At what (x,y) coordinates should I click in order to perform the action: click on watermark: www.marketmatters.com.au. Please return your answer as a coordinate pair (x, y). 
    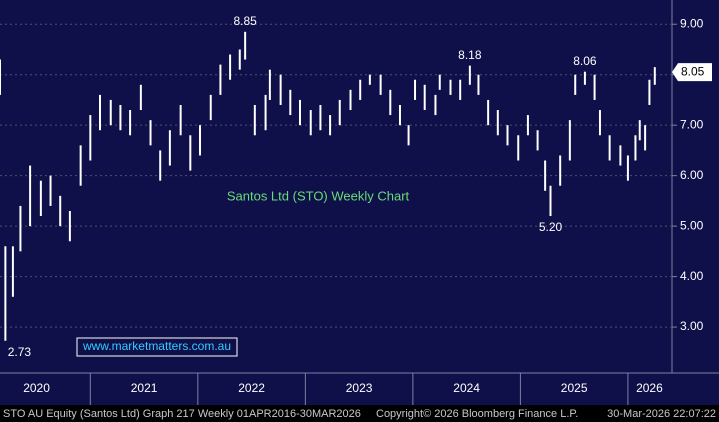
    Looking at the image, I should click on (156, 346).